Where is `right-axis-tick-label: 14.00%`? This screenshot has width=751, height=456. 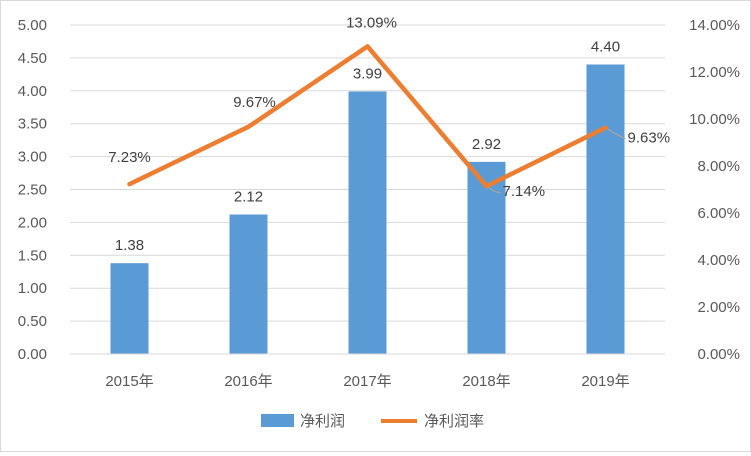
right-axis-tick-label: 14.00% is located at coordinates (714, 25).